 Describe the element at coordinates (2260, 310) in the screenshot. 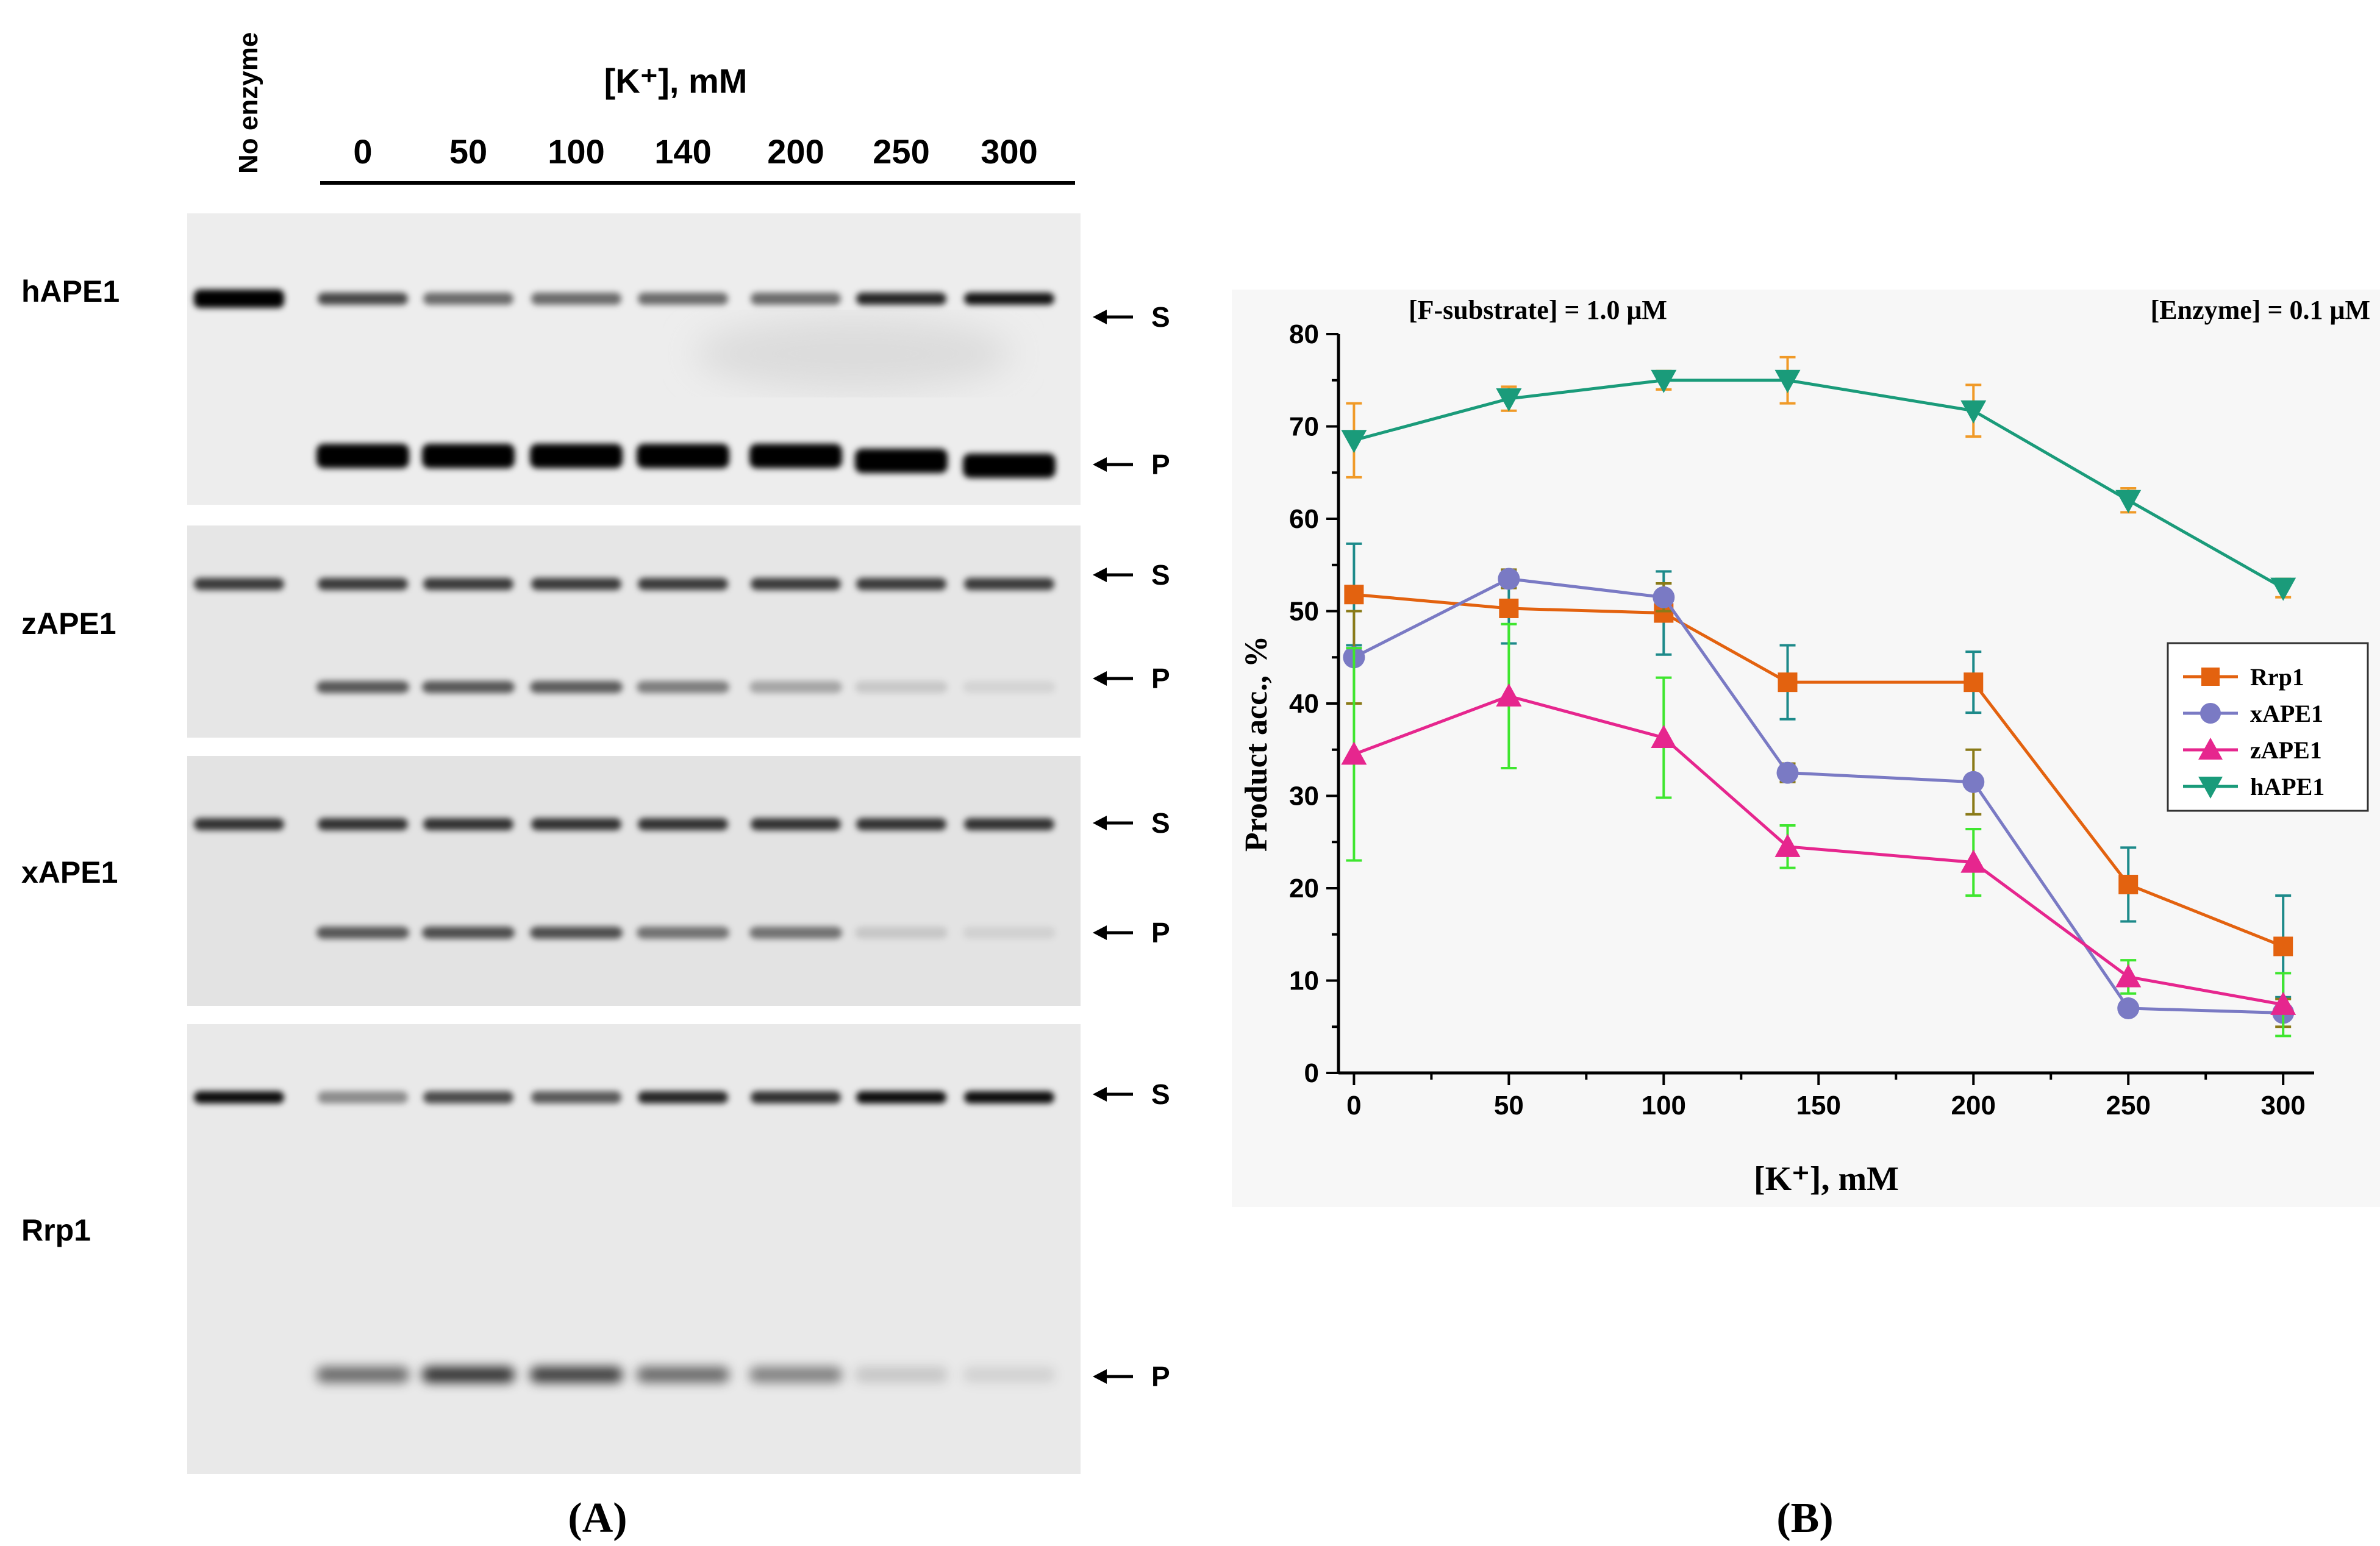

I see `annotation-right: [Enzyme] = 0.1 μM` at that location.